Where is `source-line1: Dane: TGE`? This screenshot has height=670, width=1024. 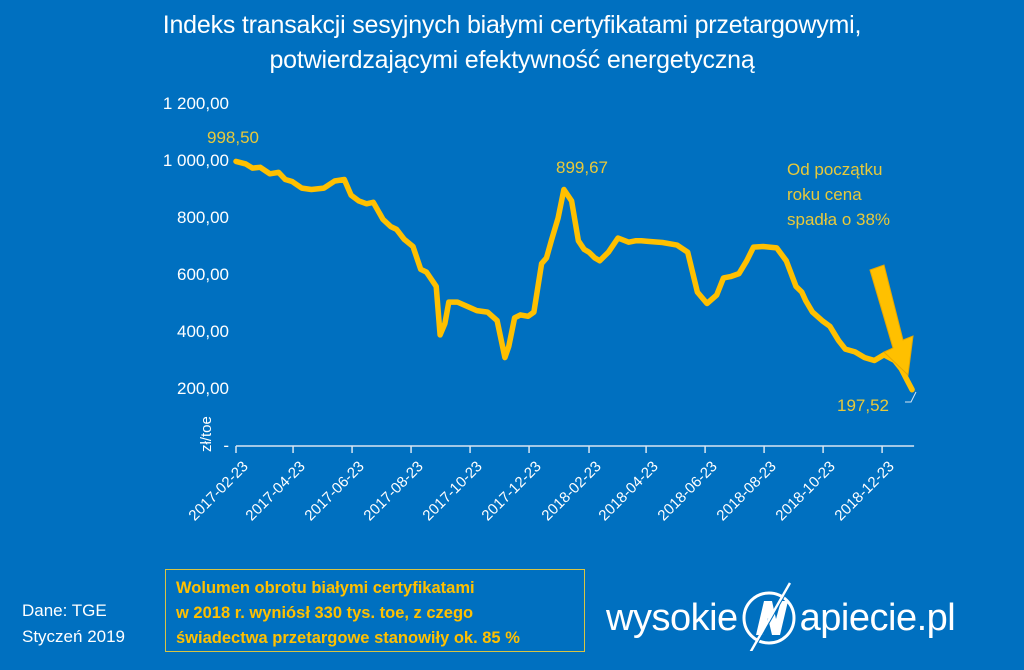 source-line1: Dane: TGE is located at coordinates (64, 610).